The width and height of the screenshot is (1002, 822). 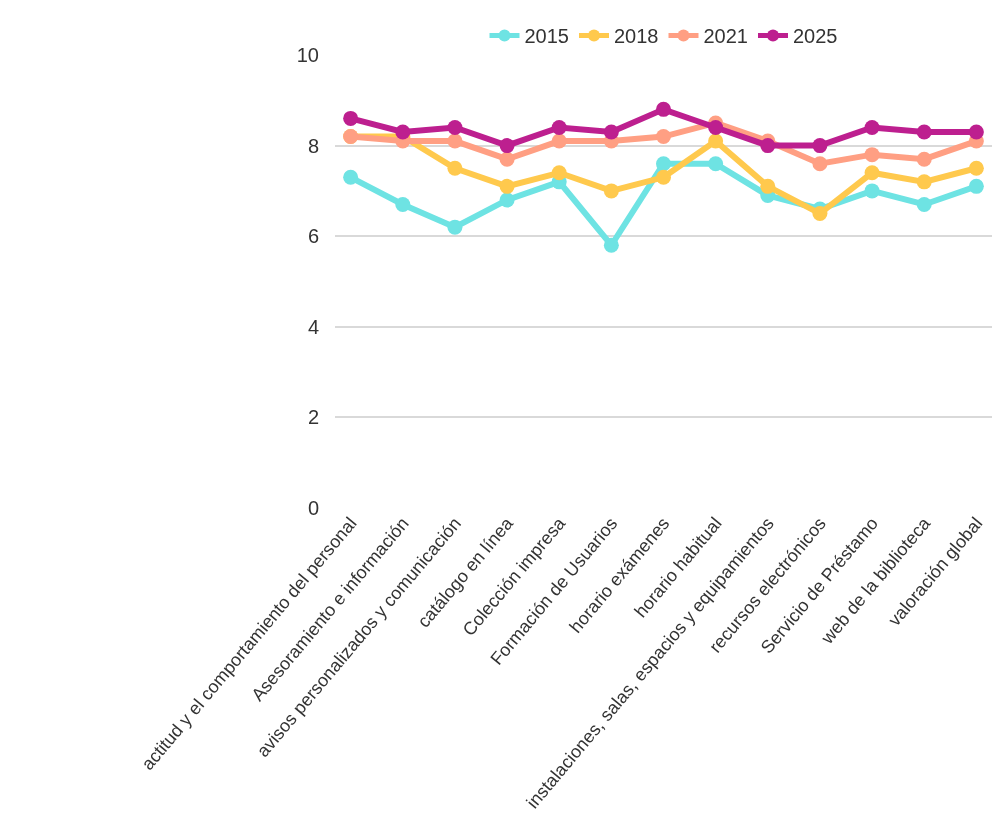 I want to click on legend-label: 2021, so click(x=725, y=36).